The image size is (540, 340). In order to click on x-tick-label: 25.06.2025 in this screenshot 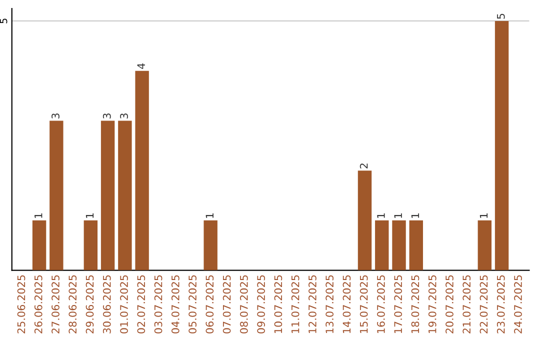, I will do `click(21, 304)`.